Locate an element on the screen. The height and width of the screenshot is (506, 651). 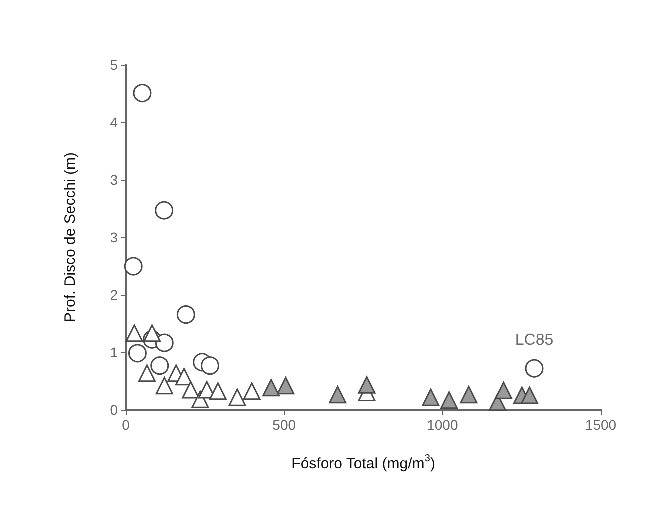
y-axis-title: Prof. Disco de Secchi (m) is located at coordinates (70, 237).